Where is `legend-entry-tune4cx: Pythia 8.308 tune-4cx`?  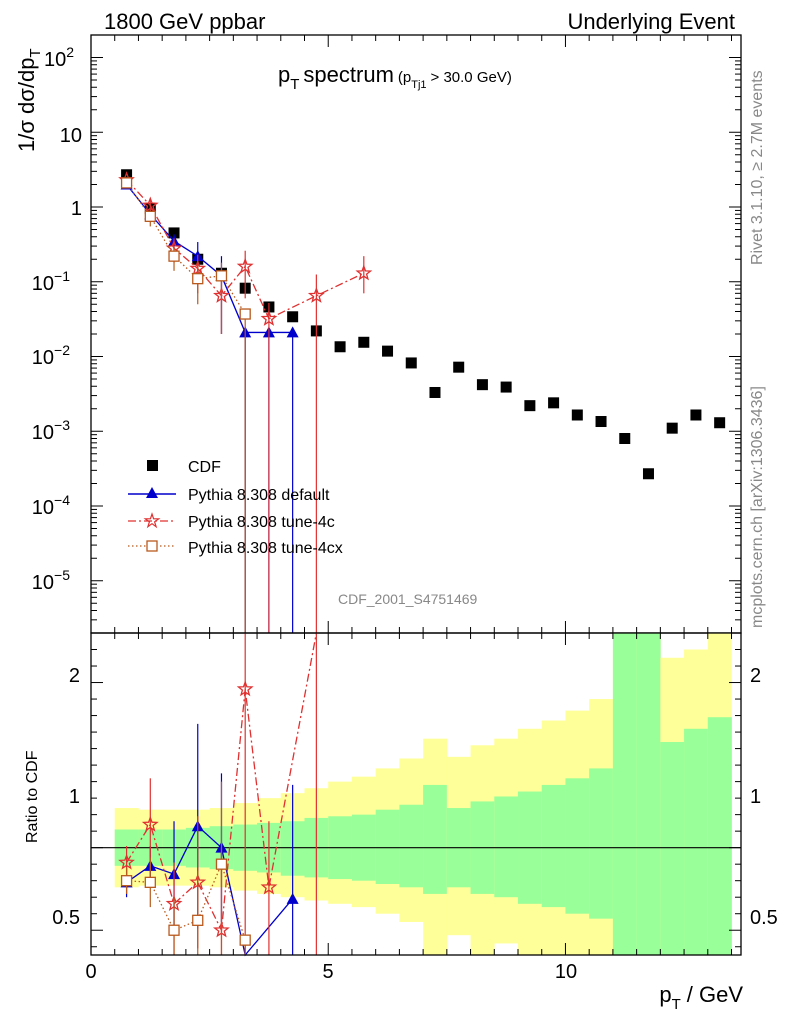
legend-entry-tune4cx: Pythia 8.308 tune-4cx is located at coordinates (235, 548).